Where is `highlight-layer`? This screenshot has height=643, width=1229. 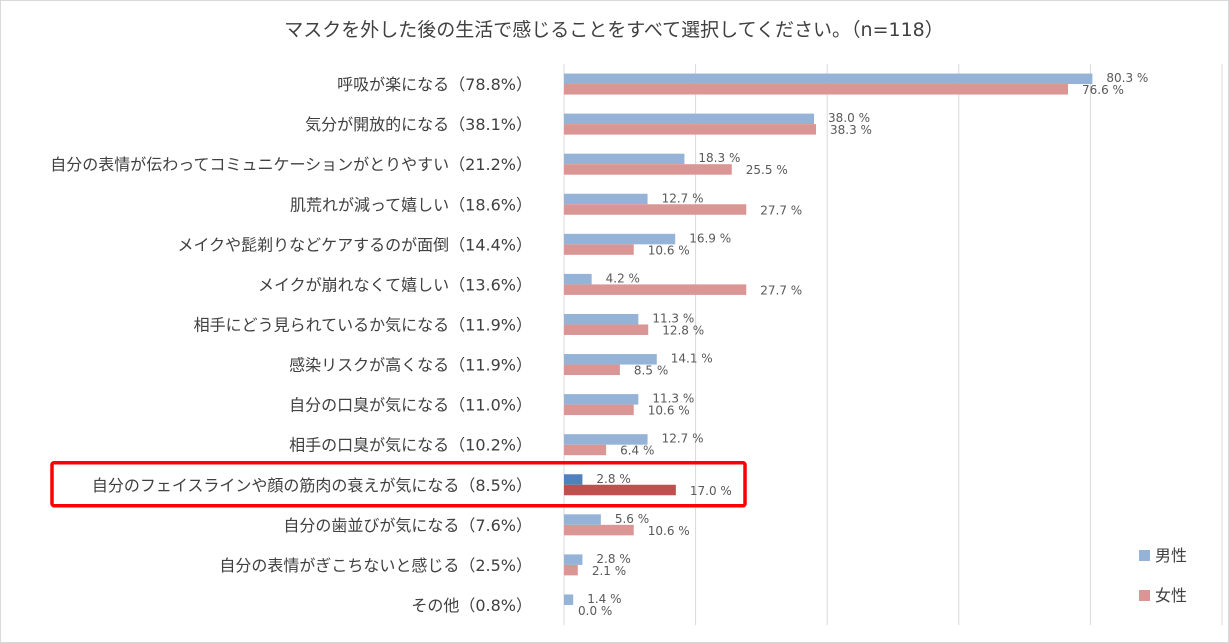 highlight-layer is located at coordinates (398, 484).